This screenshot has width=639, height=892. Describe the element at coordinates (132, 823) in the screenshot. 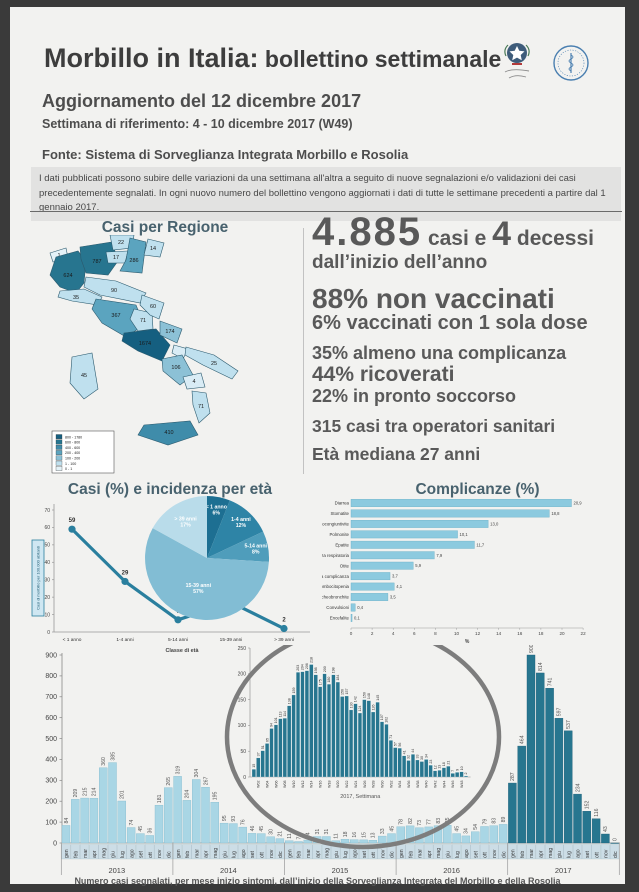

I see `svg-text: 74` at that location.